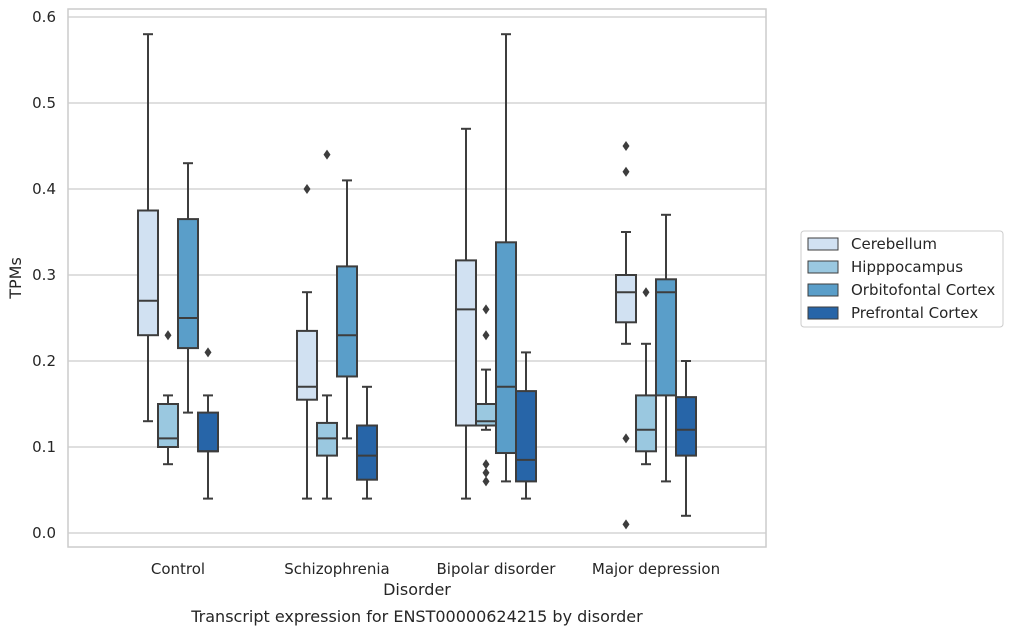  I want to click on legend-label: Cerebellum, so click(894, 244).